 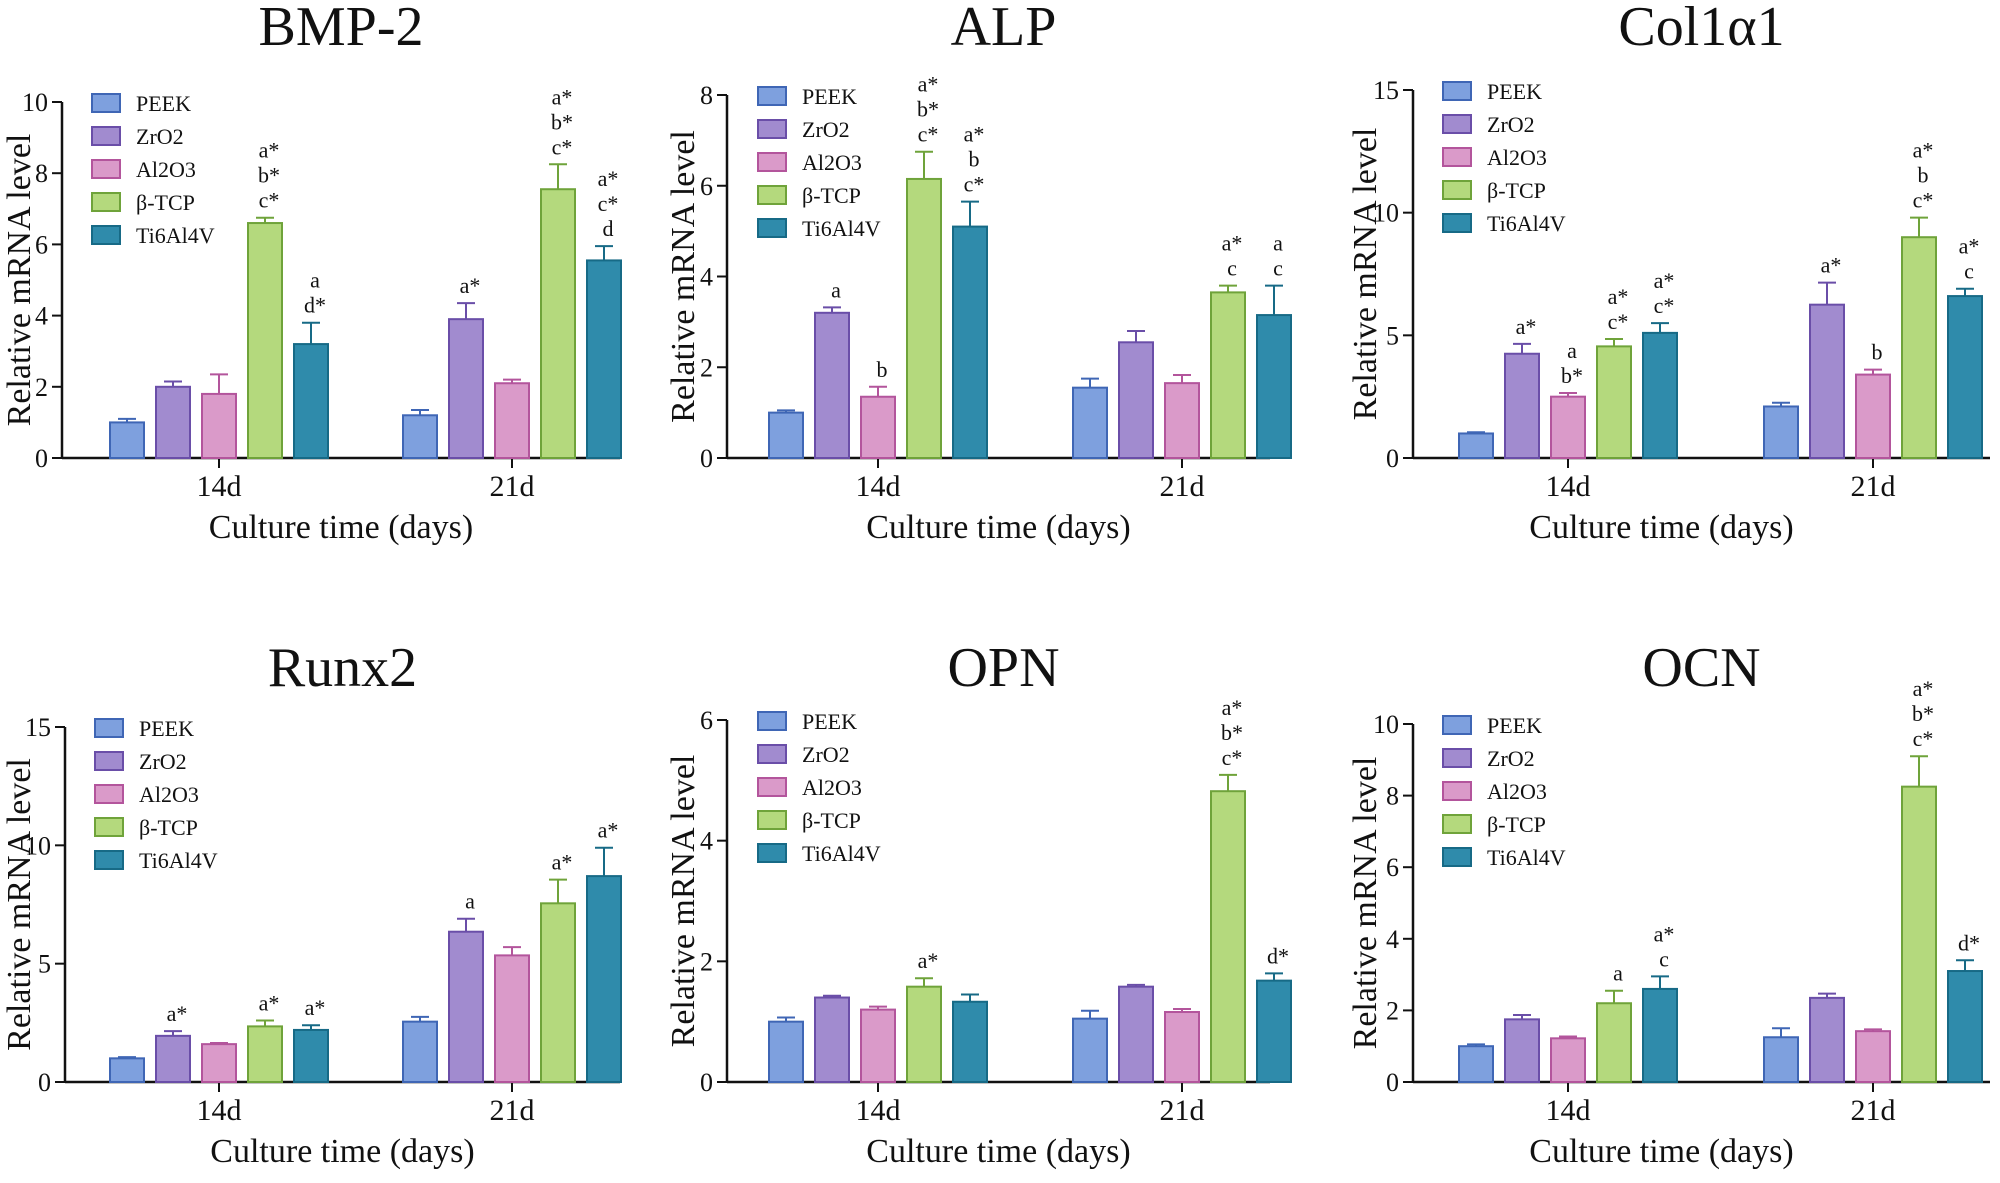 I want to click on y-tick-label: 2, so click(x=1392, y=1010).